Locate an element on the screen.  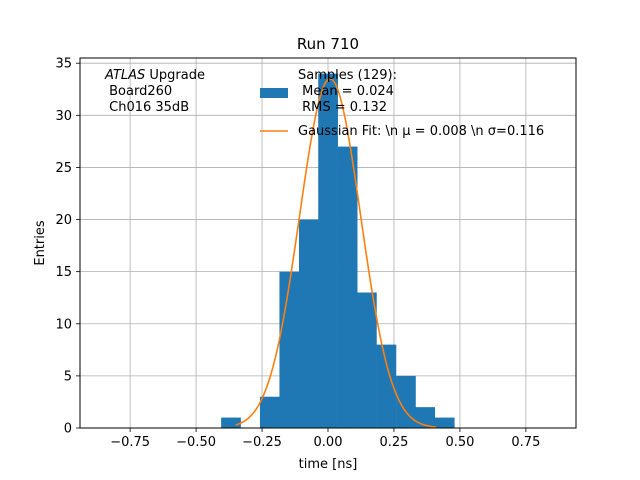
y-axis-title: Entries is located at coordinates (40, 243).